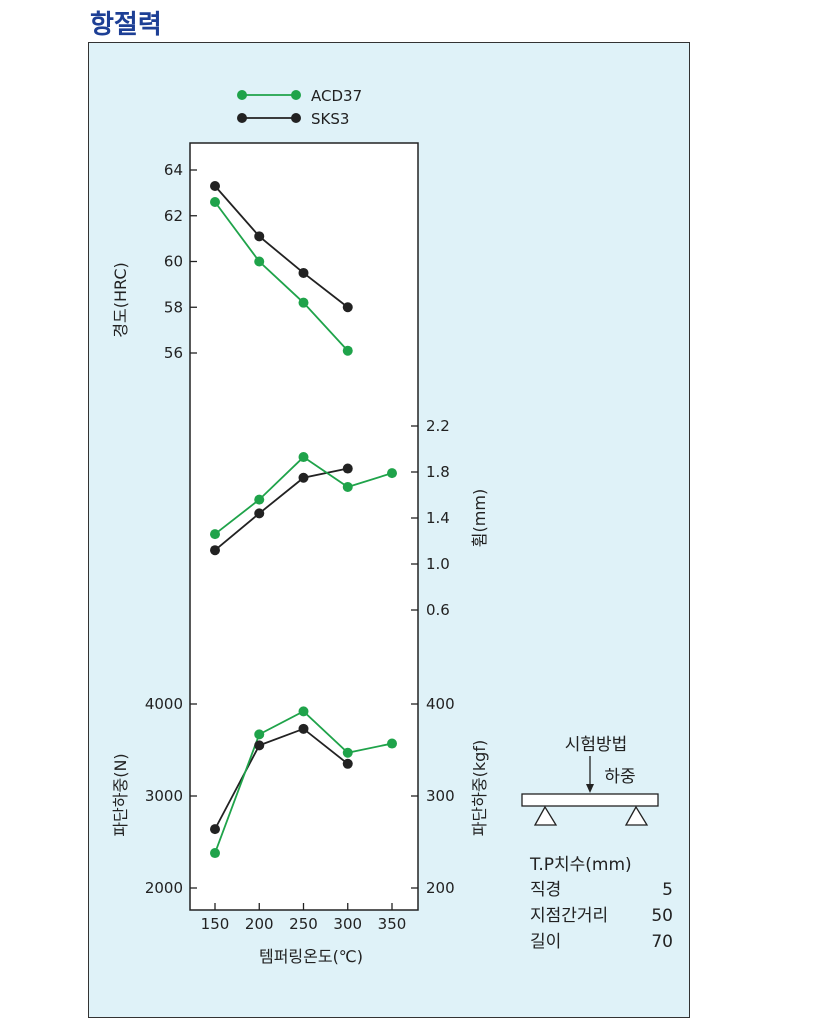 This screenshot has width=818, height=1027. I want to click on tp-row-label: 지점간거리, so click(569, 916).